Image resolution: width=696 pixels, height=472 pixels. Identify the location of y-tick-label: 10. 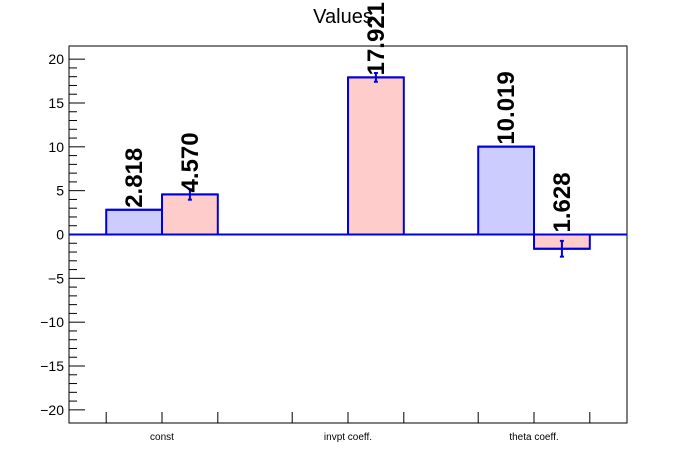
(56, 147).